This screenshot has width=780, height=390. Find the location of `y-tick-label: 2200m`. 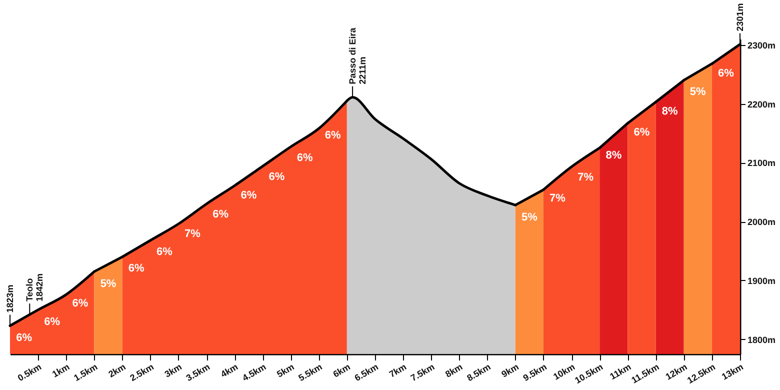

y-tick-label: 2200m is located at coordinates (762, 104).